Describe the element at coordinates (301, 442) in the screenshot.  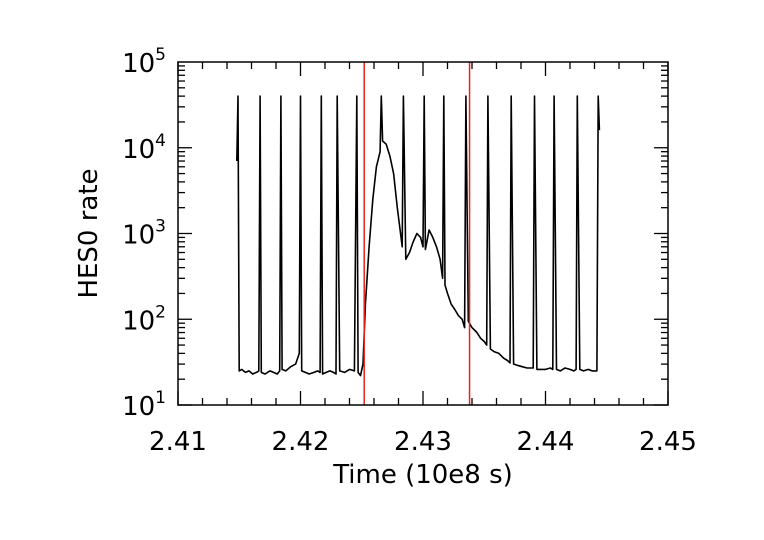
I see `x-tick-label: 2.42` at that location.